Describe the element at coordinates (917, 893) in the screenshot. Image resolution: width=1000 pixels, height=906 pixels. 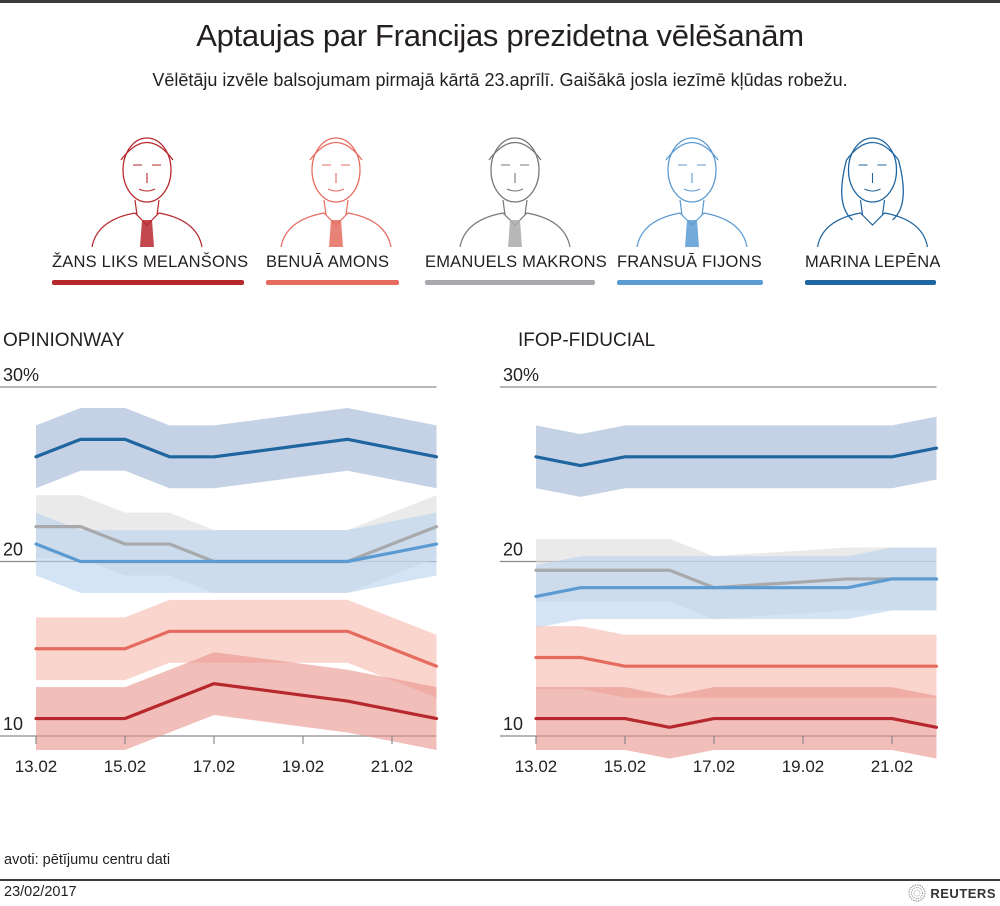
I see `reuters-globe-icon` at that location.